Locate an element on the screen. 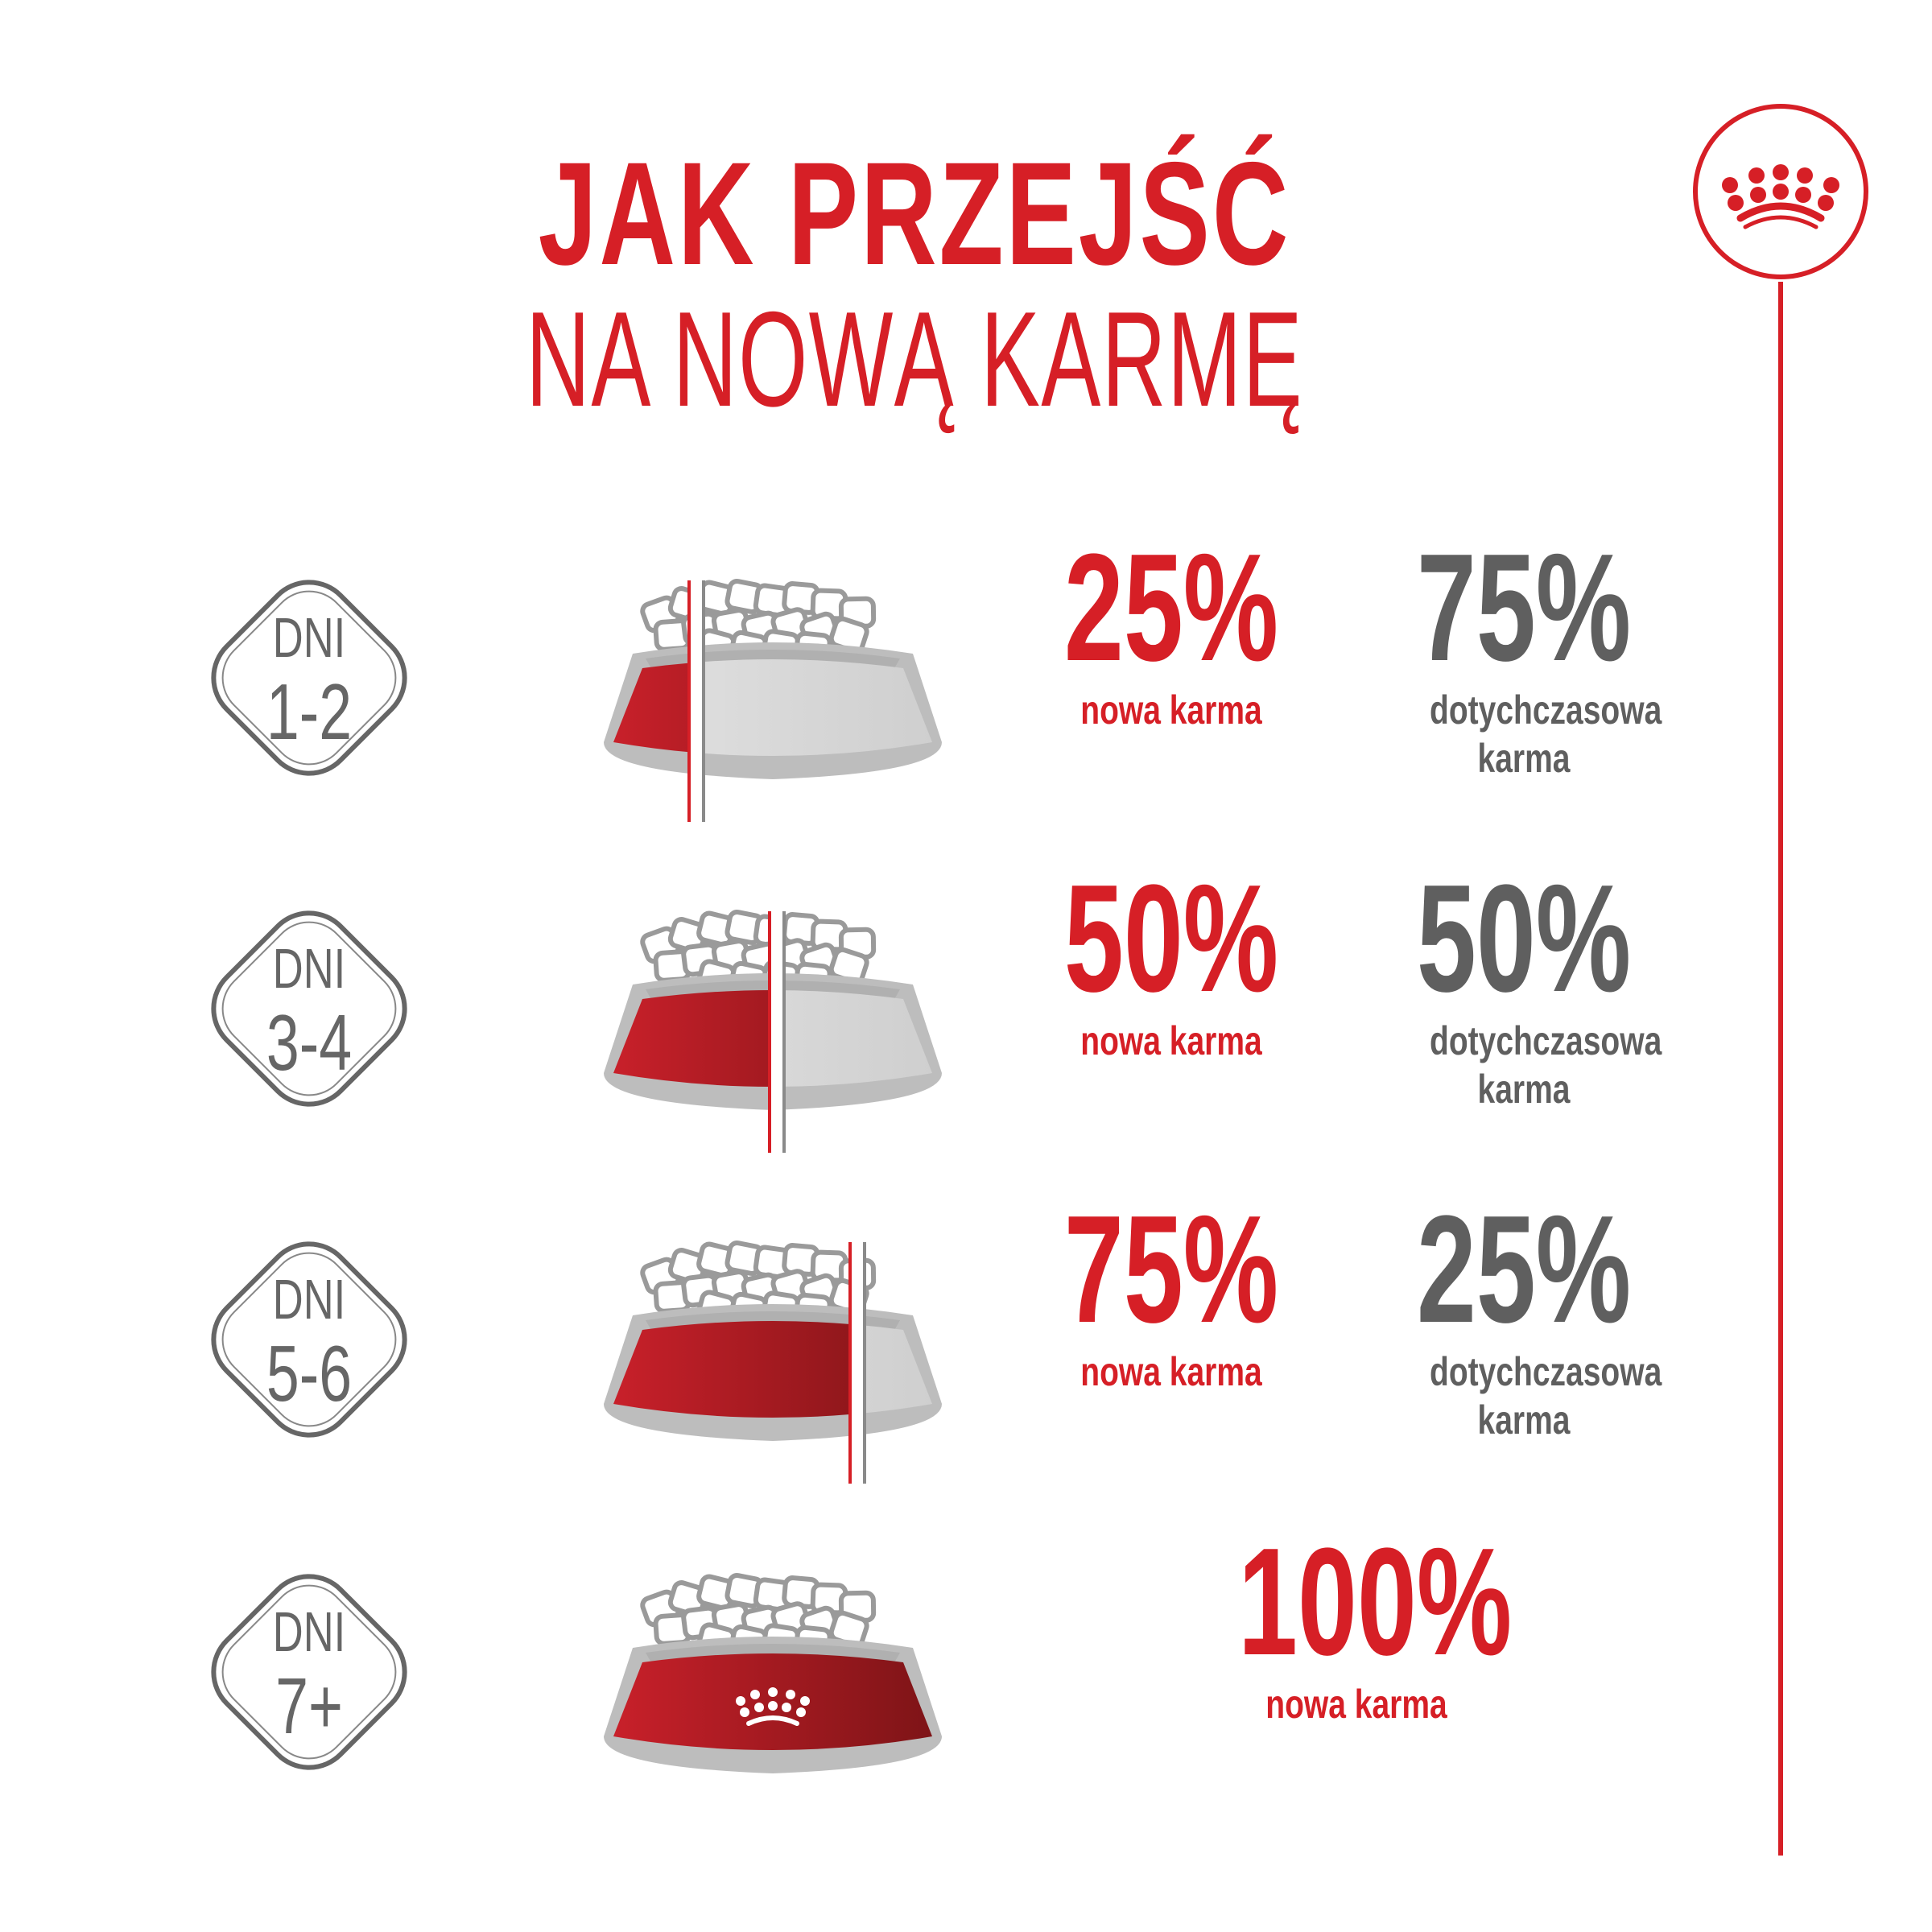 This screenshot has width=1932, height=1932. new-food-percent: 100% is located at coordinates (1375, 1602).